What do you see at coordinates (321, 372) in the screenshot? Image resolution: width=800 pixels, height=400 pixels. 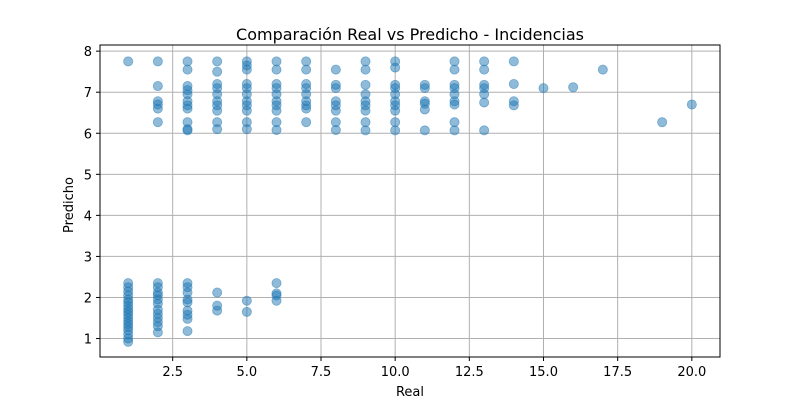 I see `x-tick-label: 7.5` at bounding box center [321, 372].